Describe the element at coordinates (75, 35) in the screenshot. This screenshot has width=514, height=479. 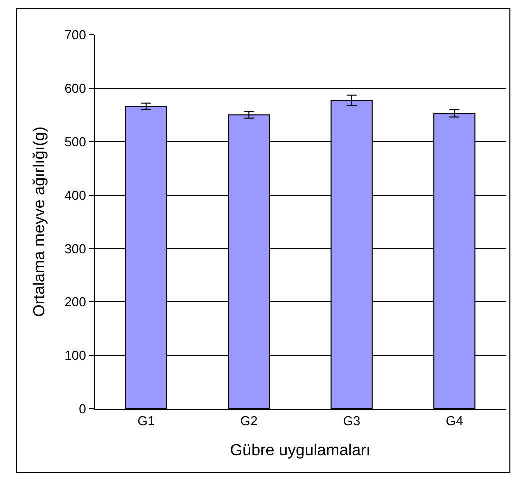
I see `y-tick-label: 700` at that location.